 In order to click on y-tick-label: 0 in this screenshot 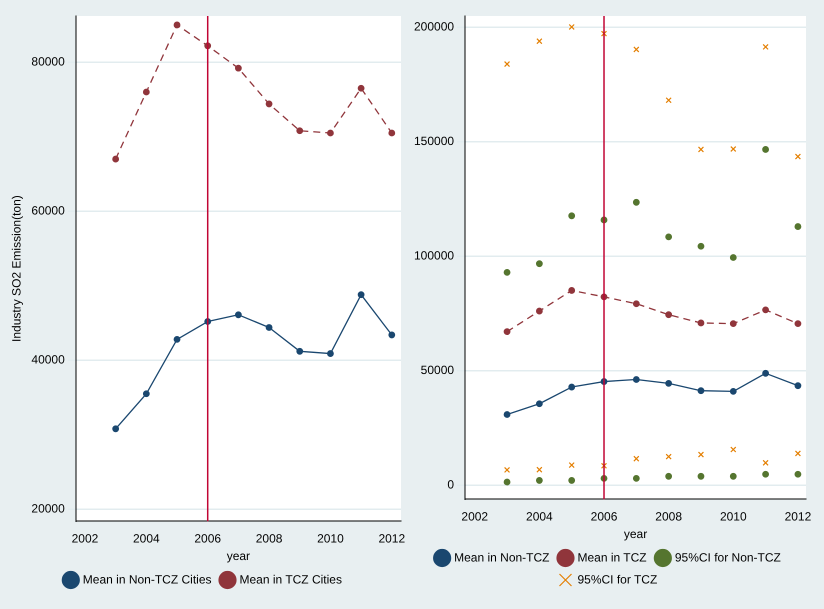, I will do `click(450, 484)`.